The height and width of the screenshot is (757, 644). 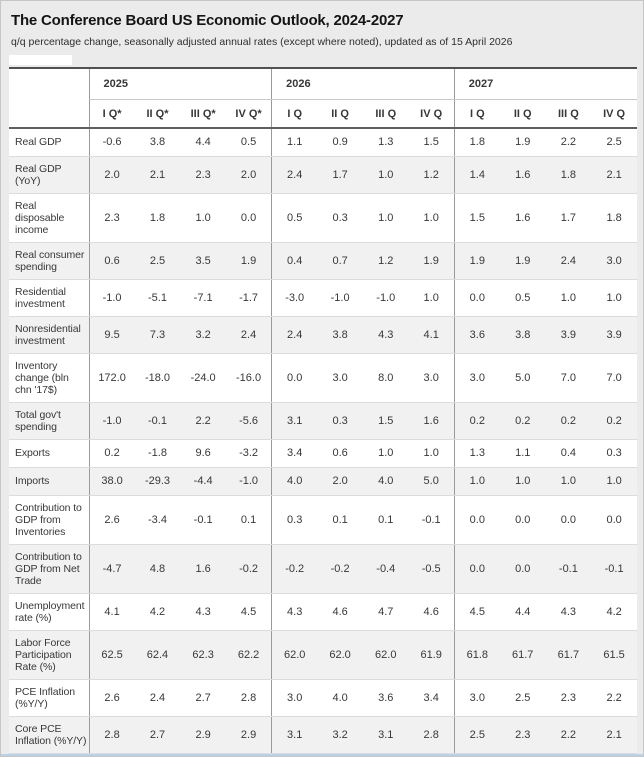 I want to click on table-cell: 1.3, so click(x=385, y=142).